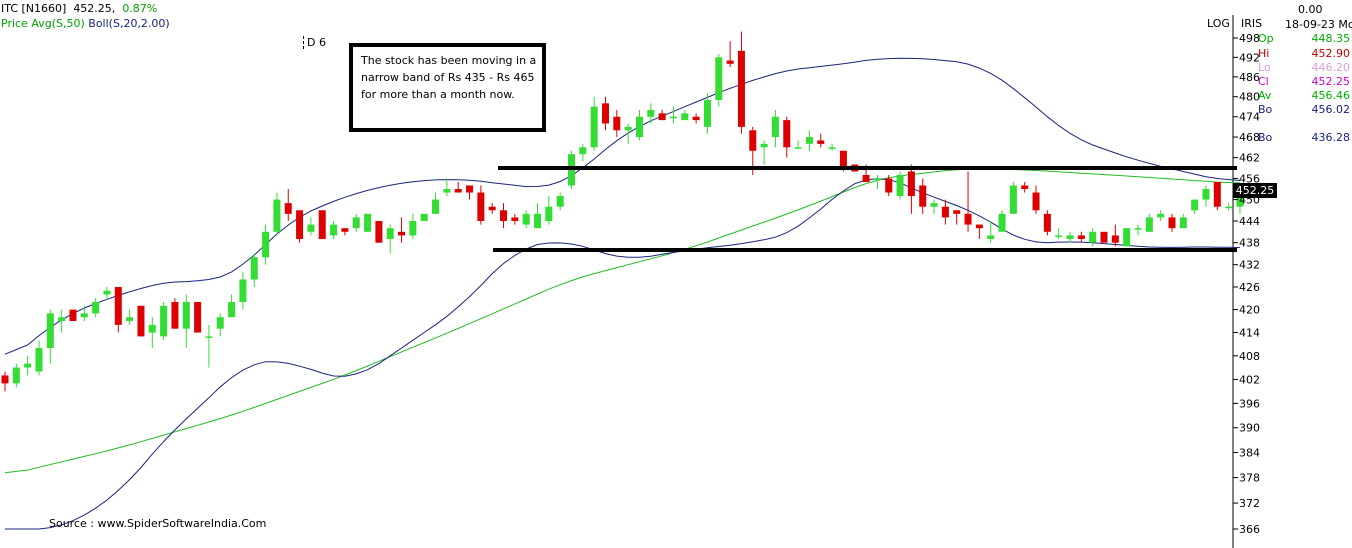  Describe the element at coordinates (14, 23) in the screenshot. I see `legend-price: Price` at that location.